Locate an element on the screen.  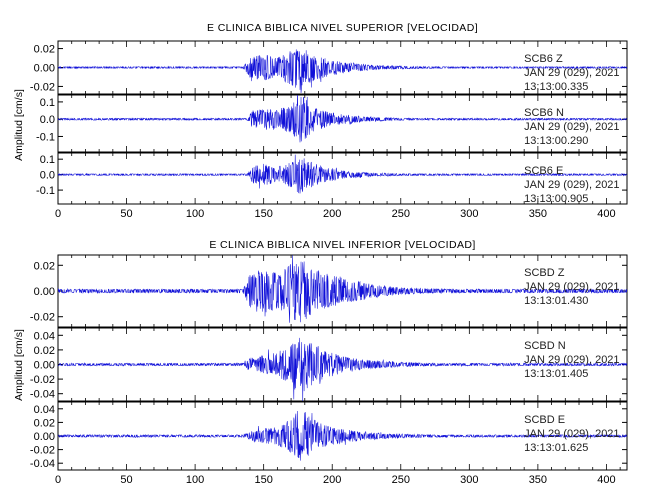
time-label: 13:13:00.335 is located at coordinates (556, 87).